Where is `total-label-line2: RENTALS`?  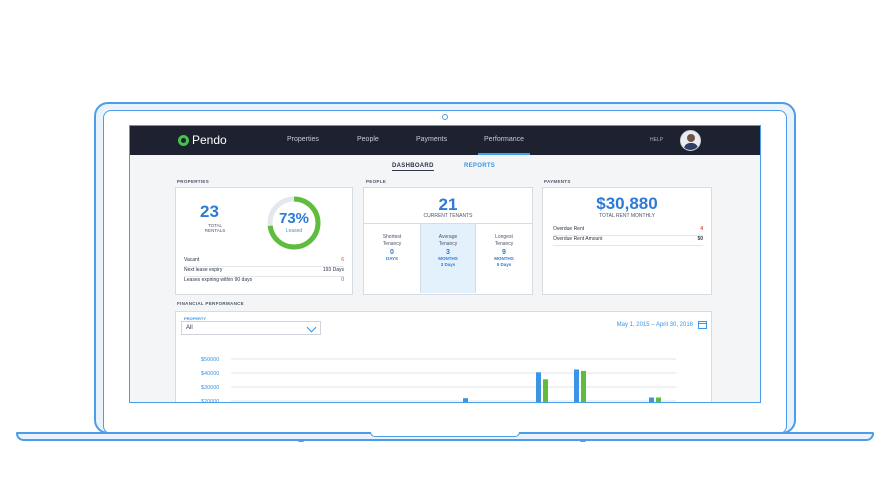 total-label-line2: RENTALS is located at coordinates (215, 230).